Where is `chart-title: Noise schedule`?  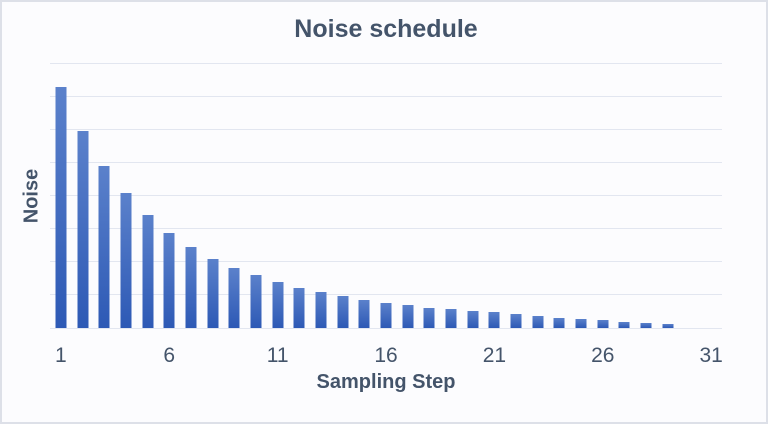 chart-title: Noise schedule is located at coordinates (386, 29).